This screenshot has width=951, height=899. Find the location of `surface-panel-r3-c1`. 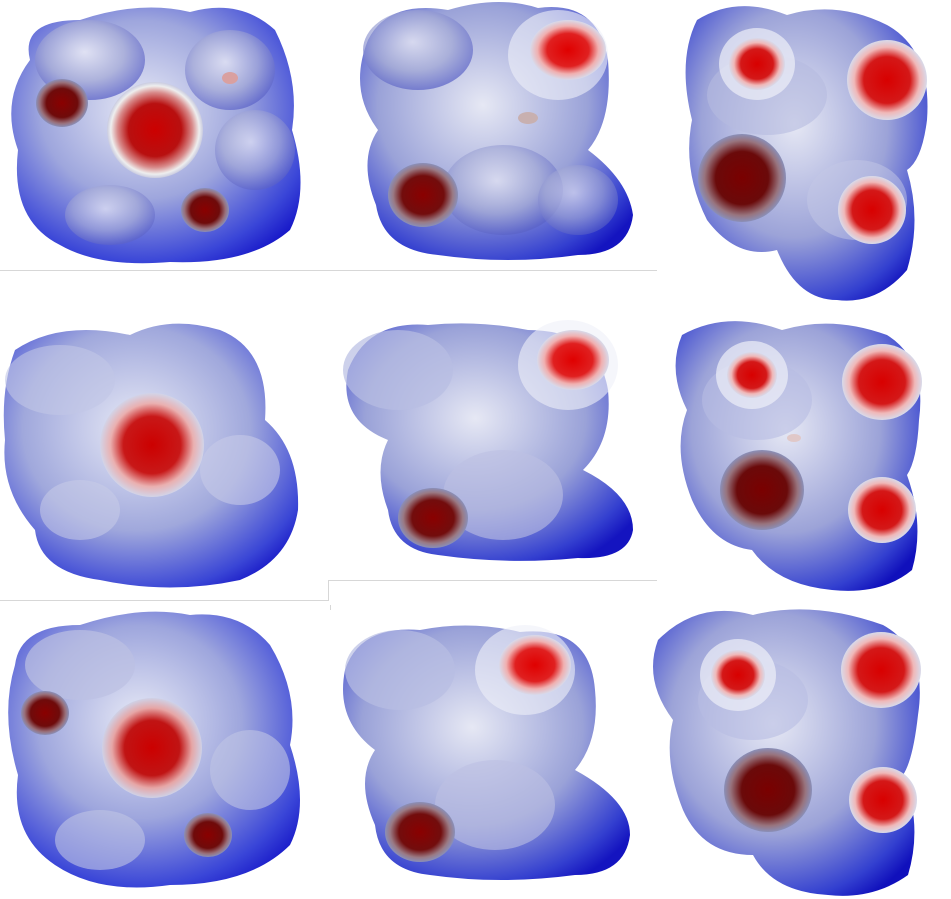

surface-panel-r3-c1 is located at coordinates (165, 752).